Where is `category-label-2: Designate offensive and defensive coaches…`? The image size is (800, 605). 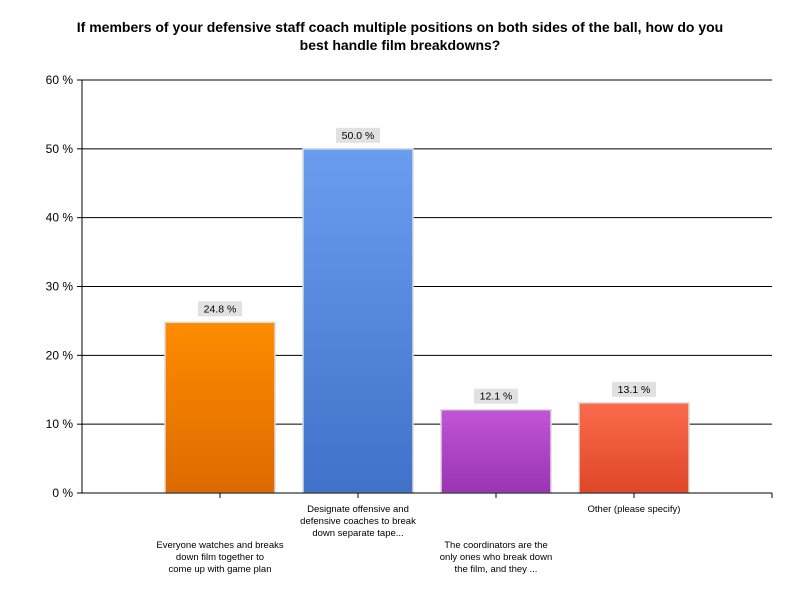
category-label-2: Designate offensive and defensive coaches… is located at coordinates (358, 521).